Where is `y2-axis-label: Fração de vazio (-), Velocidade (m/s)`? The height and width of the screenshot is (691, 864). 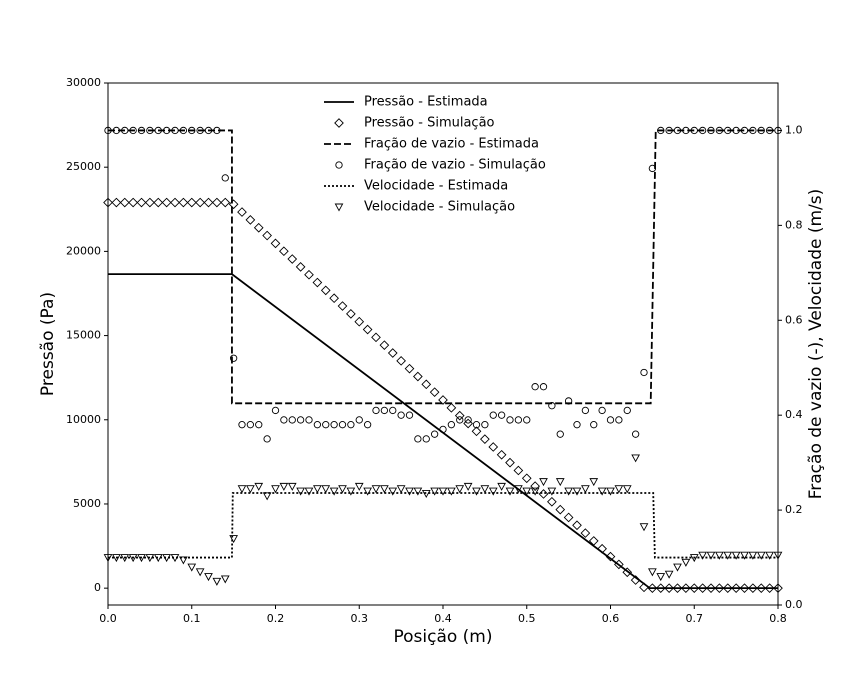 y2-axis-label: Fração de vazio (-), Velocidade (m/s) is located at coordinates (816, 344).